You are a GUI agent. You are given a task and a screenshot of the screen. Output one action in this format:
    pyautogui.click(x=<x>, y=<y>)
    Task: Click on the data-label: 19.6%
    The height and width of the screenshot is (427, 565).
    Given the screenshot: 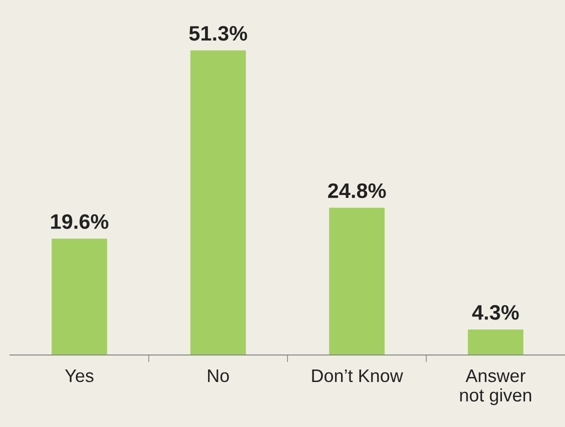 What is the action you would take?
    pyautogui.click(x=79, y=221)
    